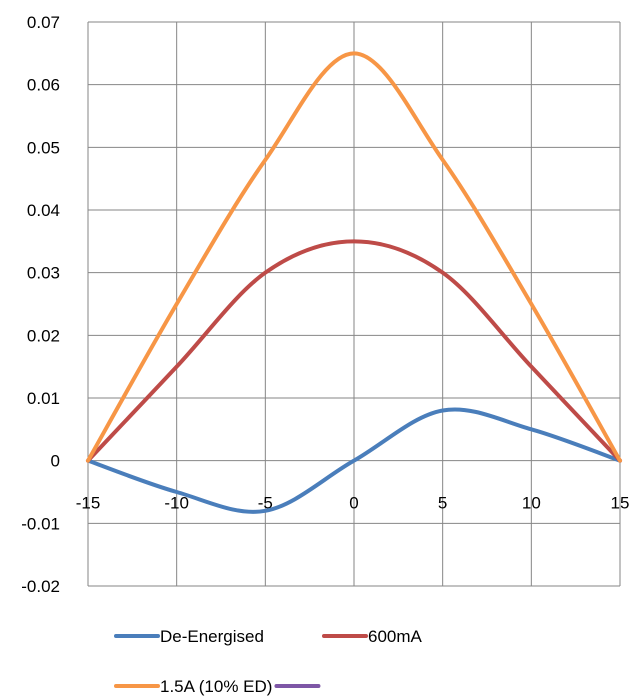  What do you see at coordinates (88, 503) in the screenshot?
I see `x-tick-label: -15` at bounding box center [88, 503].